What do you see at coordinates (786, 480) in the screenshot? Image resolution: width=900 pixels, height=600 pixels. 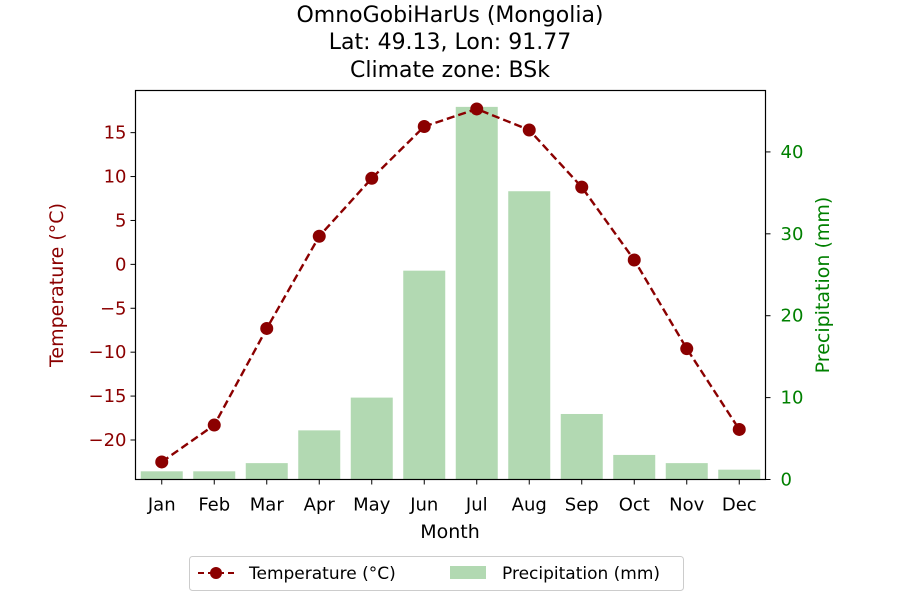 I see `precipitation-tick-label: 0` at bounding box center [786, 480].